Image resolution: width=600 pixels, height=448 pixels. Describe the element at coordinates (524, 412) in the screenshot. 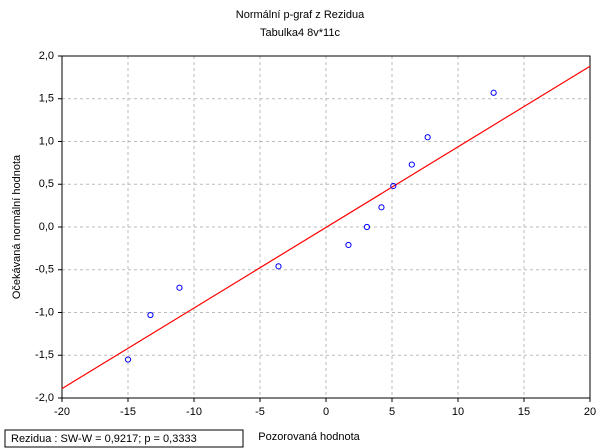

I see `x-tick-label: 15` at that location.